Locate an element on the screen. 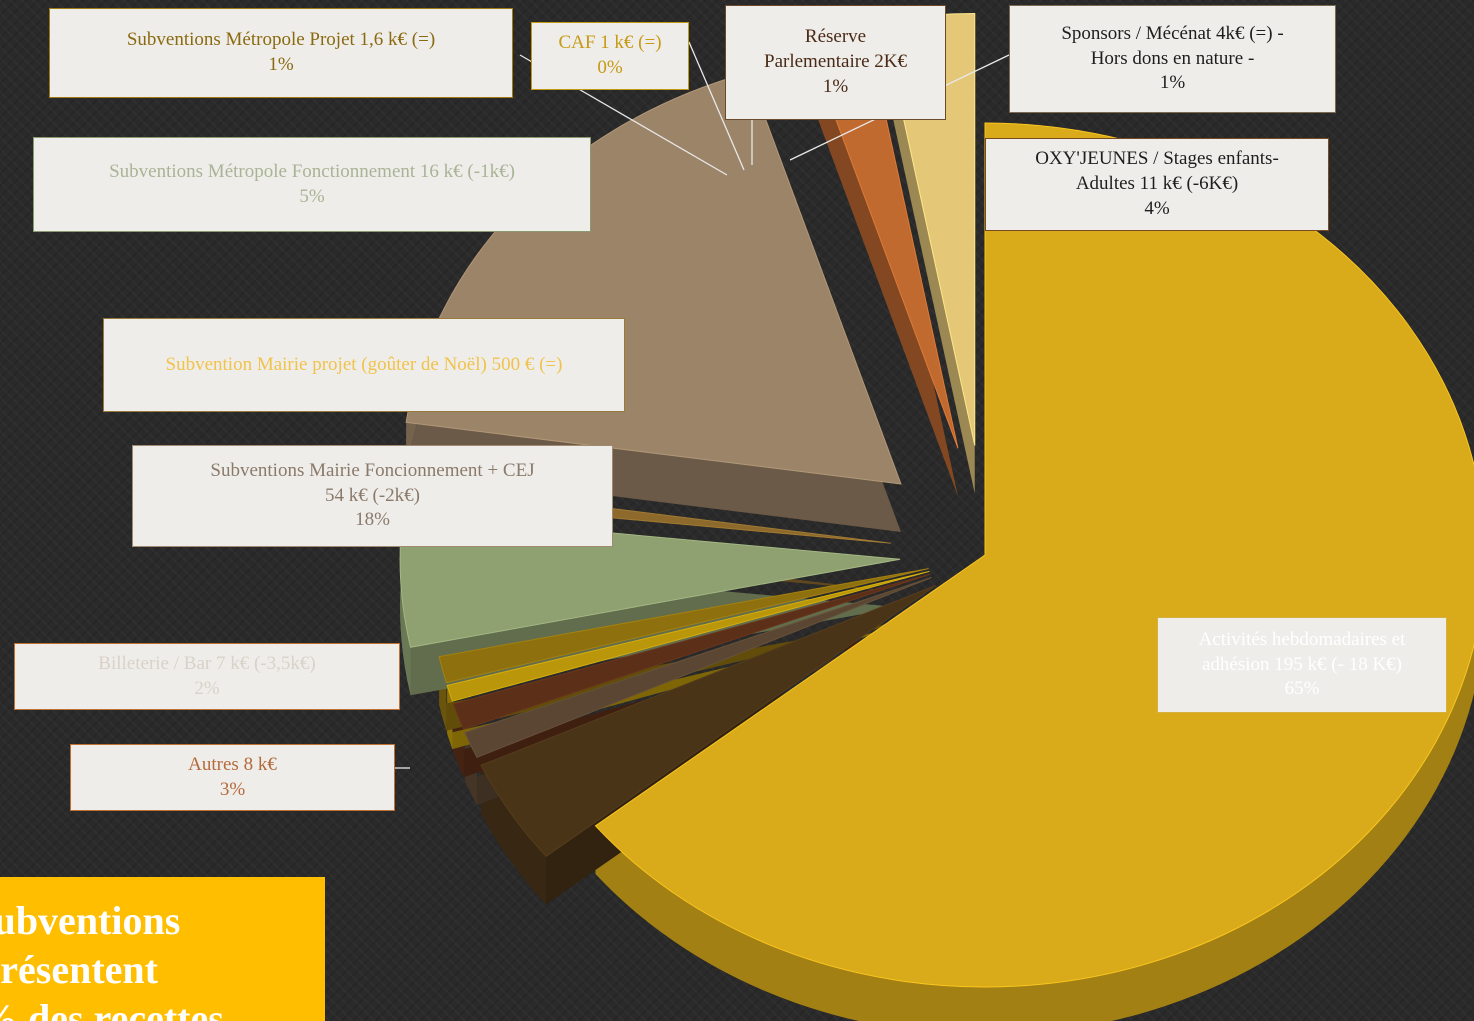 This screenshot has height=1021, width=1474. label-line: Hors dons en nature - is located at coordinates (1172, 58).